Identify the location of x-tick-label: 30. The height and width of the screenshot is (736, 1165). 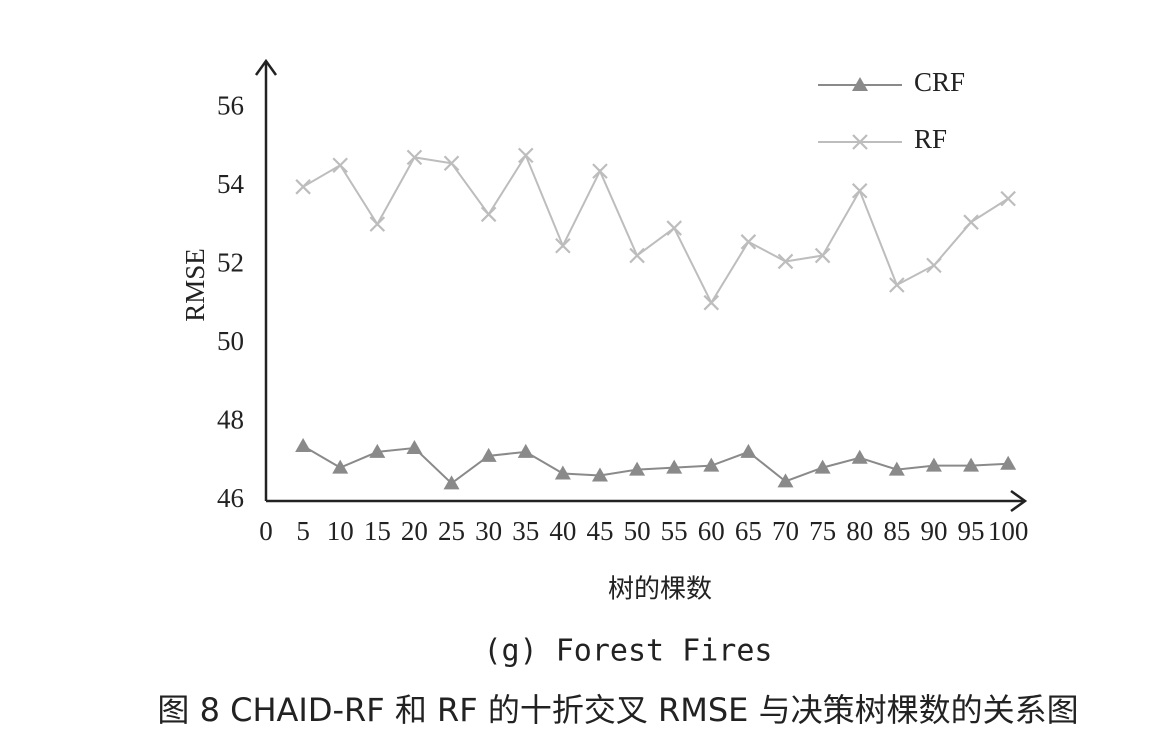
(488, 531).